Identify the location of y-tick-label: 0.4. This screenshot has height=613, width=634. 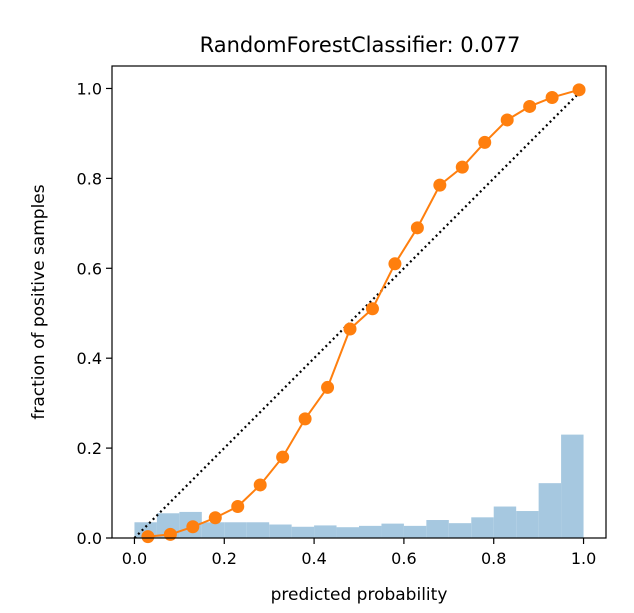
(89, 358).